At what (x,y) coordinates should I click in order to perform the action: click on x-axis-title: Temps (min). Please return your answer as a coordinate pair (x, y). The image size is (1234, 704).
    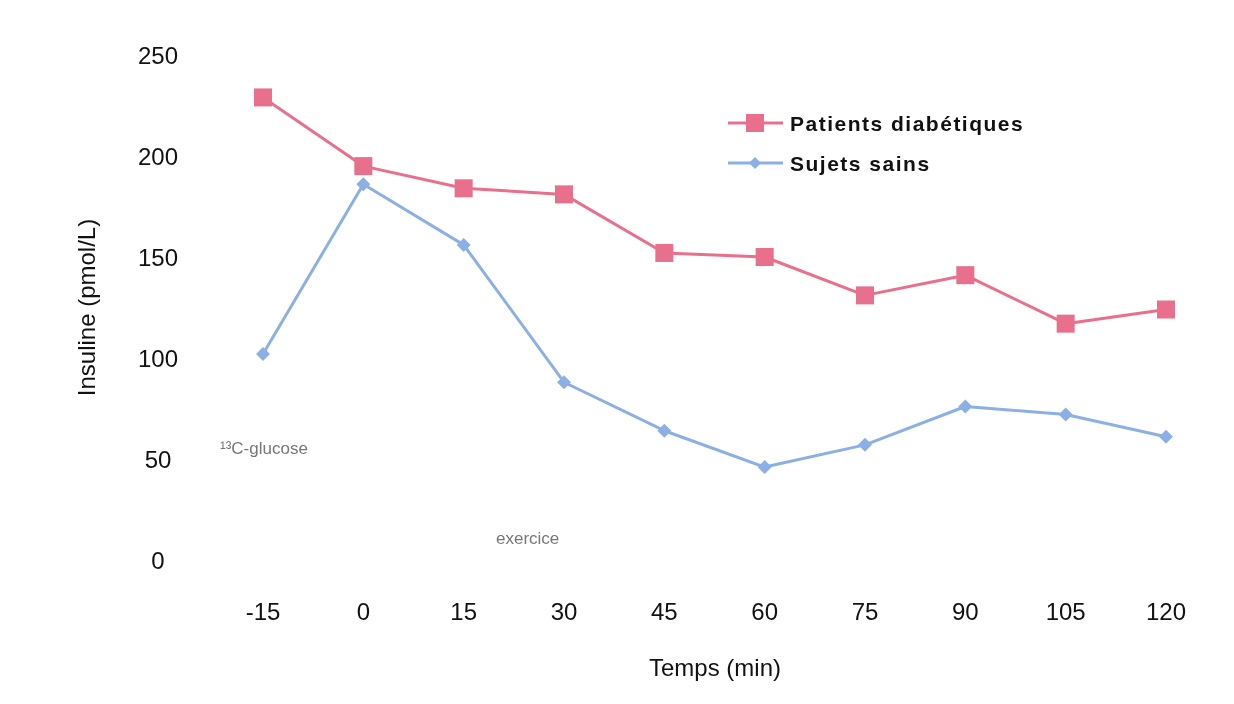
    Looking at the image, I should click on (715, 667).